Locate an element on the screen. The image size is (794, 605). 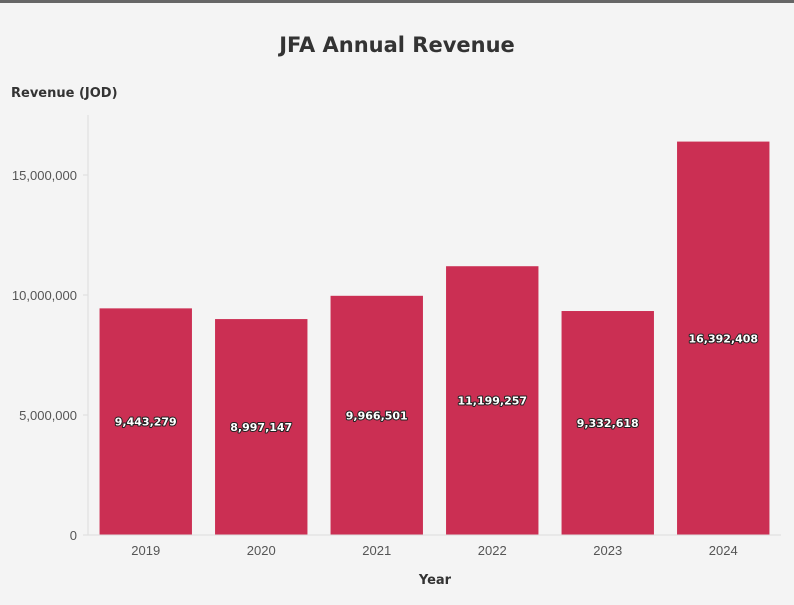
bar-2021 is located at coordinates (376, 415).